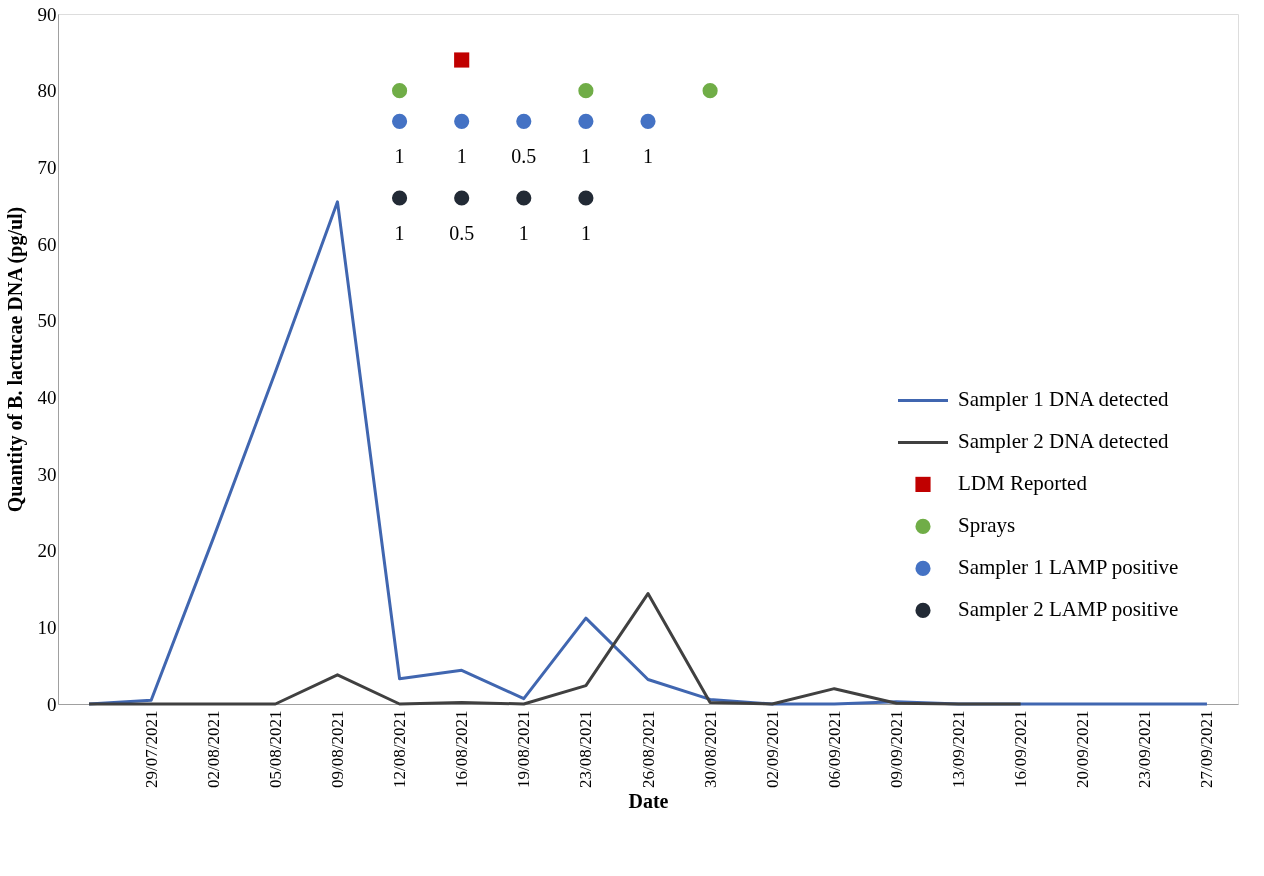 This screenshot has width=1264, height=876. I want to click on x-tick-label: 06/09/2021, so click(834, 749).